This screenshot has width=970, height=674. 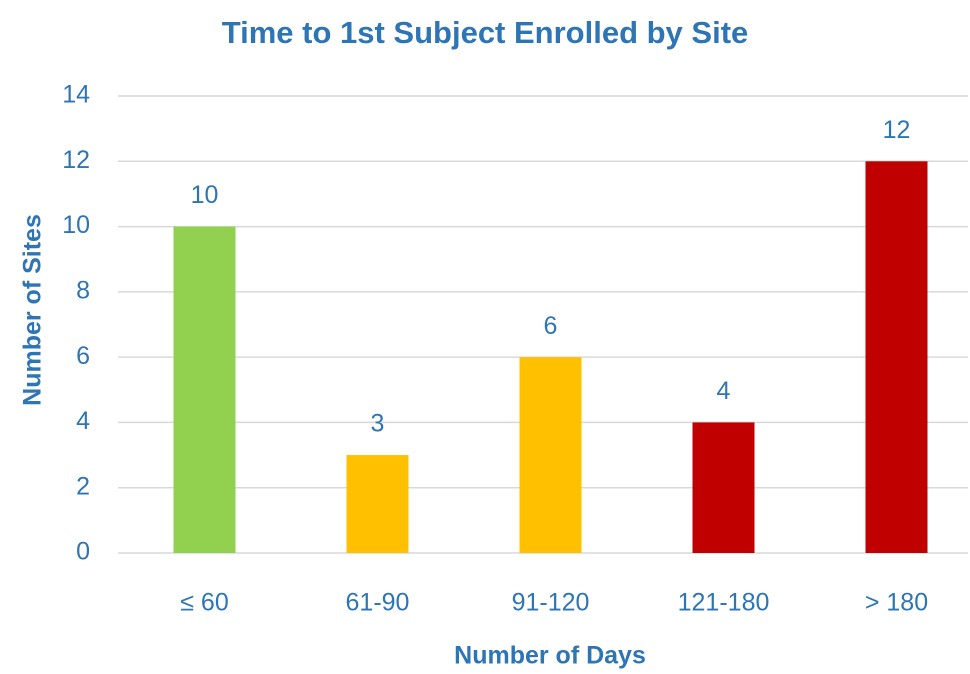 What do you see at coordinates (83, 552) in the screenshot?
I see `y-tick-label: 0` at bounding box center [83, 552].